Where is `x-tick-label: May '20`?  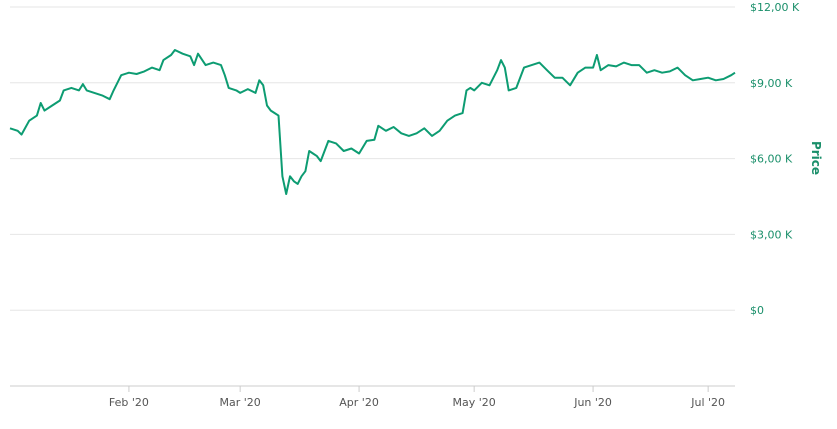
x-tick-label: May '20 is located at coordinates (474, 402).